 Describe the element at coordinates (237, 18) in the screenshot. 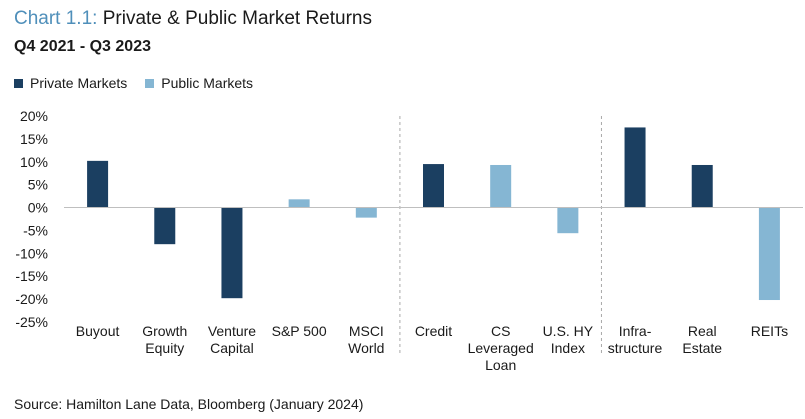

I see `chart-title-text: Private & Public Market Returns` at that location.